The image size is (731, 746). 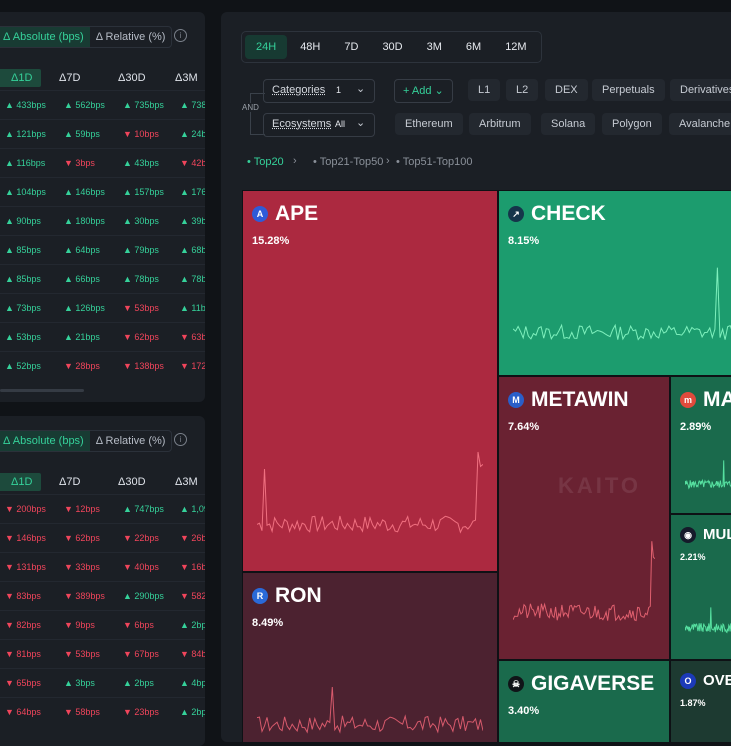 What do you see at coordinates (25, 192) in the screenshot?
I see `delta-cell: ▲ 104bps` at bounding box center [25, 192].